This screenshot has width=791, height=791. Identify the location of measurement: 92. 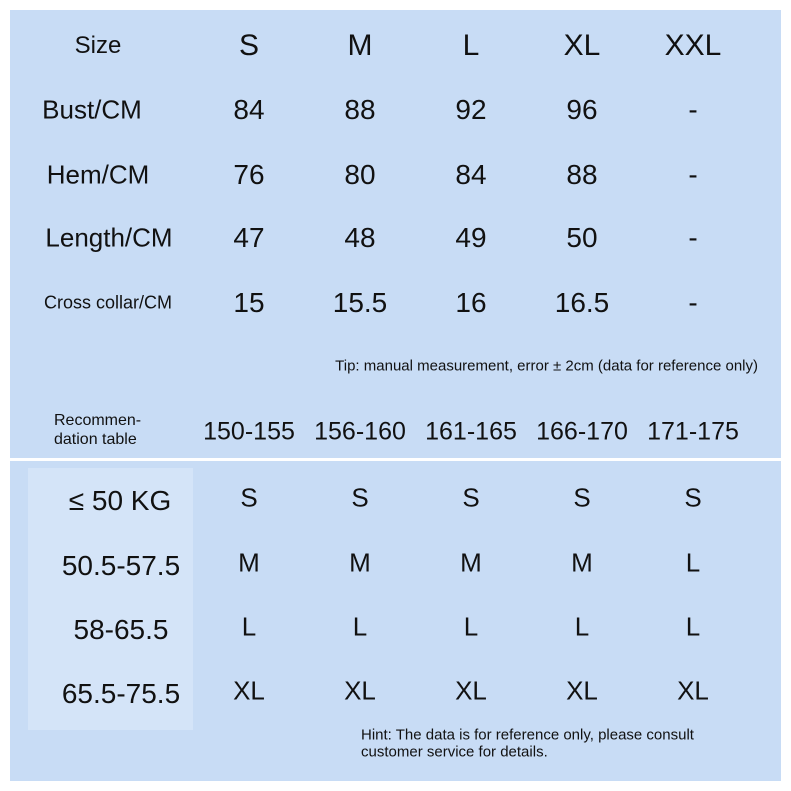
(471, 109).